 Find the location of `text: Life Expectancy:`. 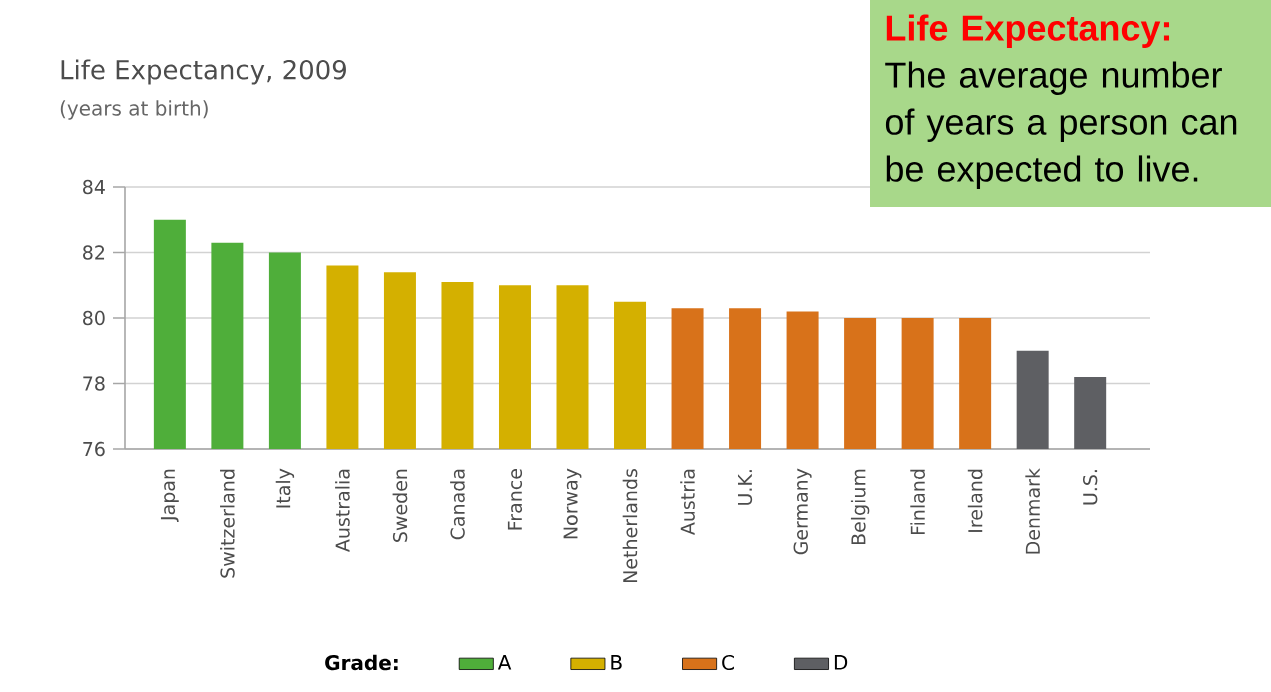

text: Life Expectancy: is located at coordinates (1028, 31).